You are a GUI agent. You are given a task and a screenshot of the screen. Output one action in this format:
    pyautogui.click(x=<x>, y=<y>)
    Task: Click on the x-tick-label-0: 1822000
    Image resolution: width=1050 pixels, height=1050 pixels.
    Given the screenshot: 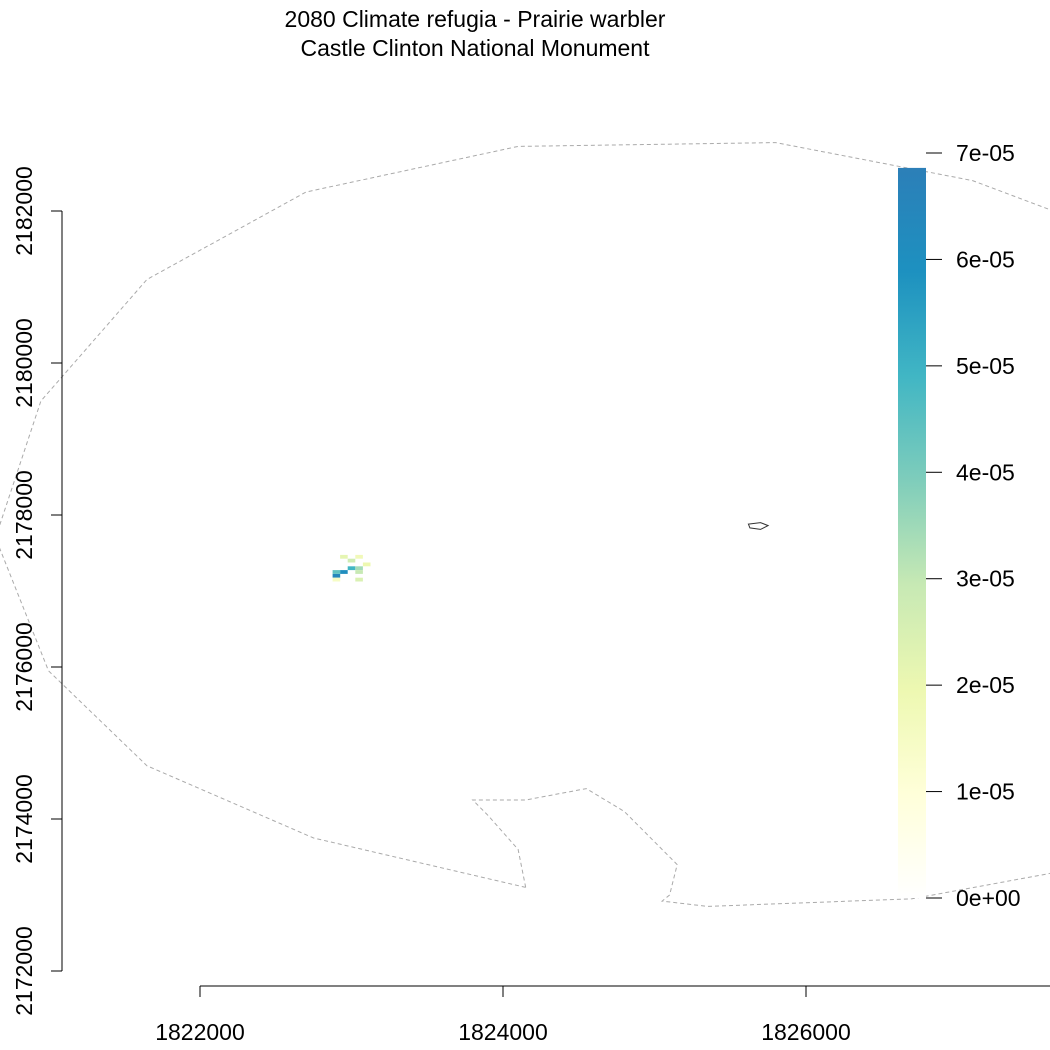 What is the action you would take?
    pyautogui.click(x=200, y=1032)
    